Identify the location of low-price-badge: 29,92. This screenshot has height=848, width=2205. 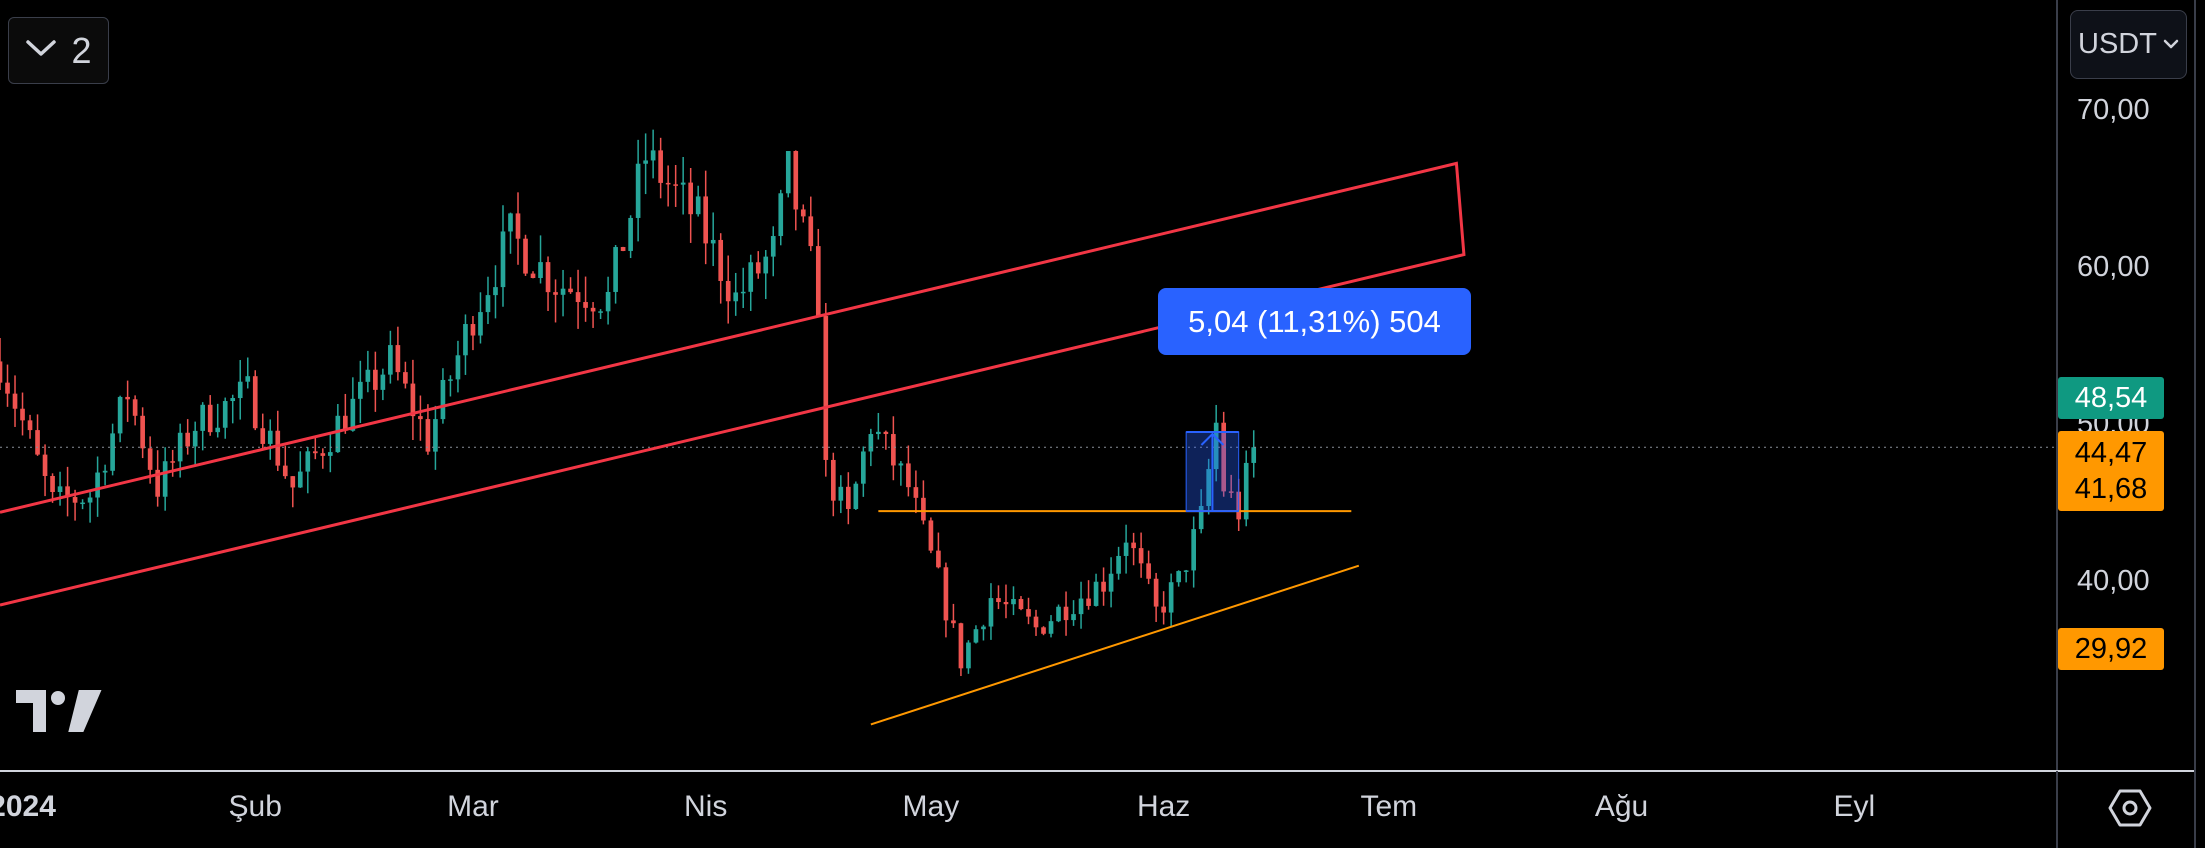
(2111, 649).